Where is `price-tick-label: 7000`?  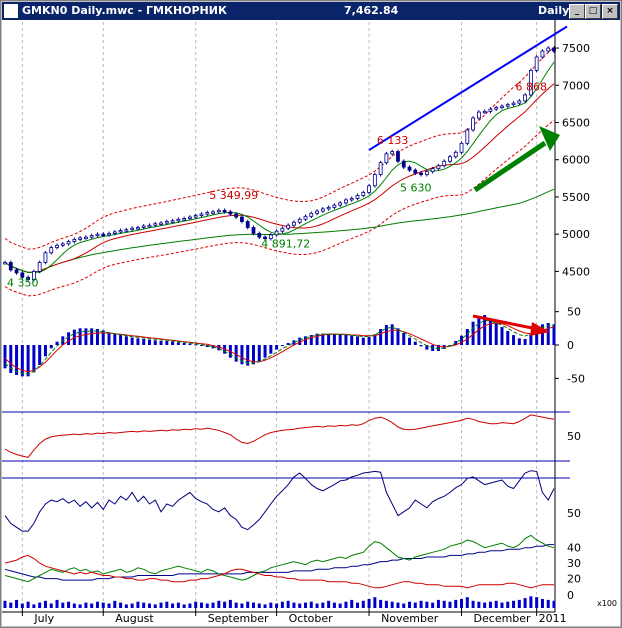
price-tick-label: 7000 is located at coordinates (576, 85).